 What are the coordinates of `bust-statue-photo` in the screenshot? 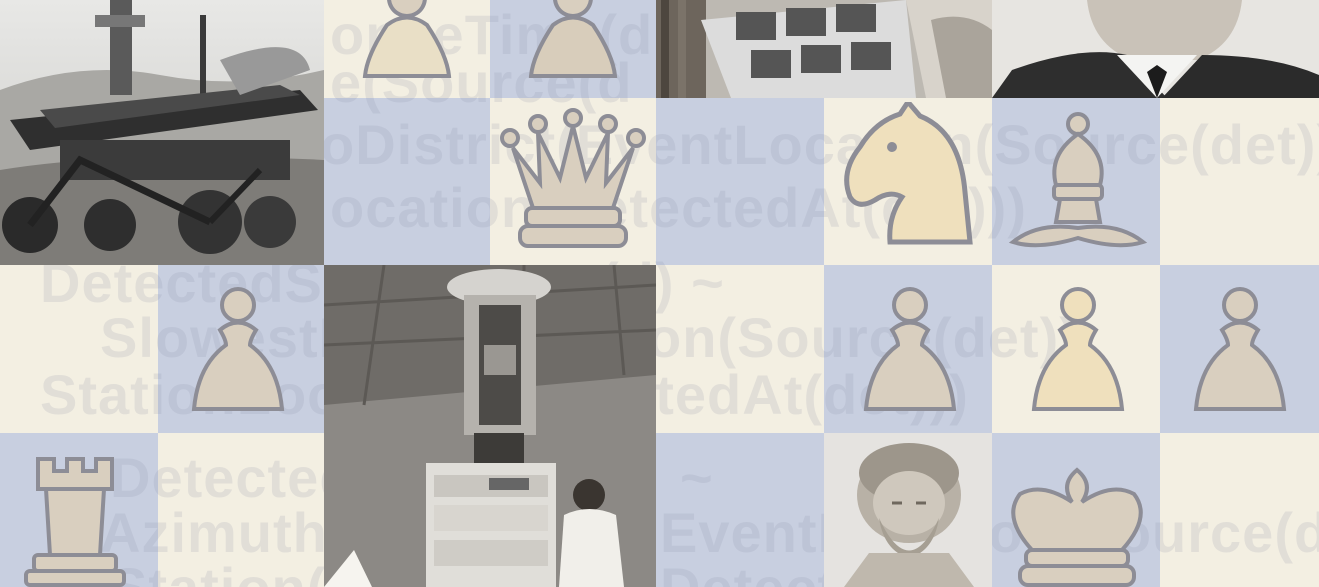 It's located at (908, 510).